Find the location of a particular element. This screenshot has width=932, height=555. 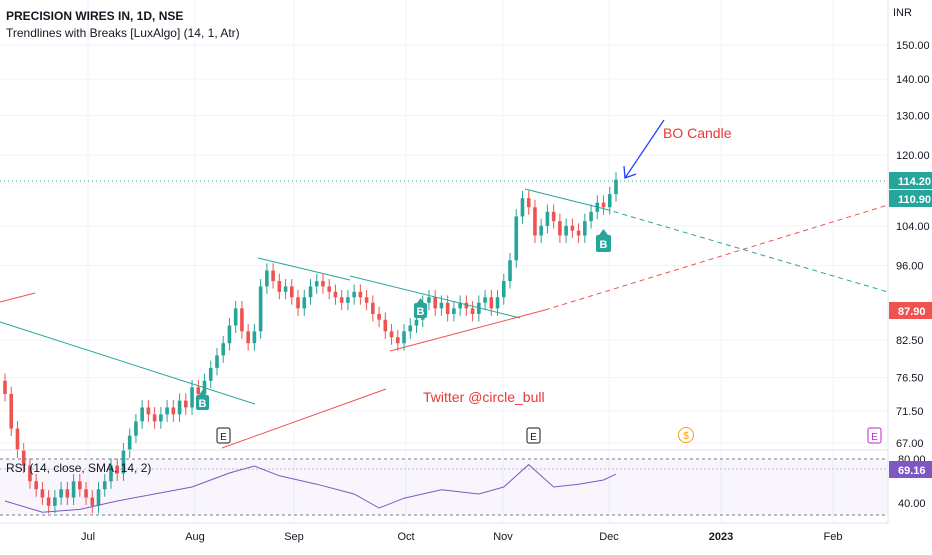

price-tick-label: 104.00 is located at coordinates (913, 227).